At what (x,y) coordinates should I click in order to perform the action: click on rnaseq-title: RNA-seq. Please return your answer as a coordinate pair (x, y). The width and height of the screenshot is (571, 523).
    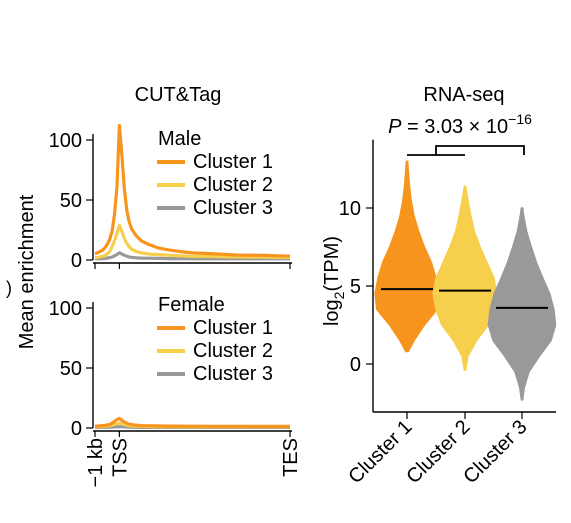
    Looking at the image, I should click on (463, 95).